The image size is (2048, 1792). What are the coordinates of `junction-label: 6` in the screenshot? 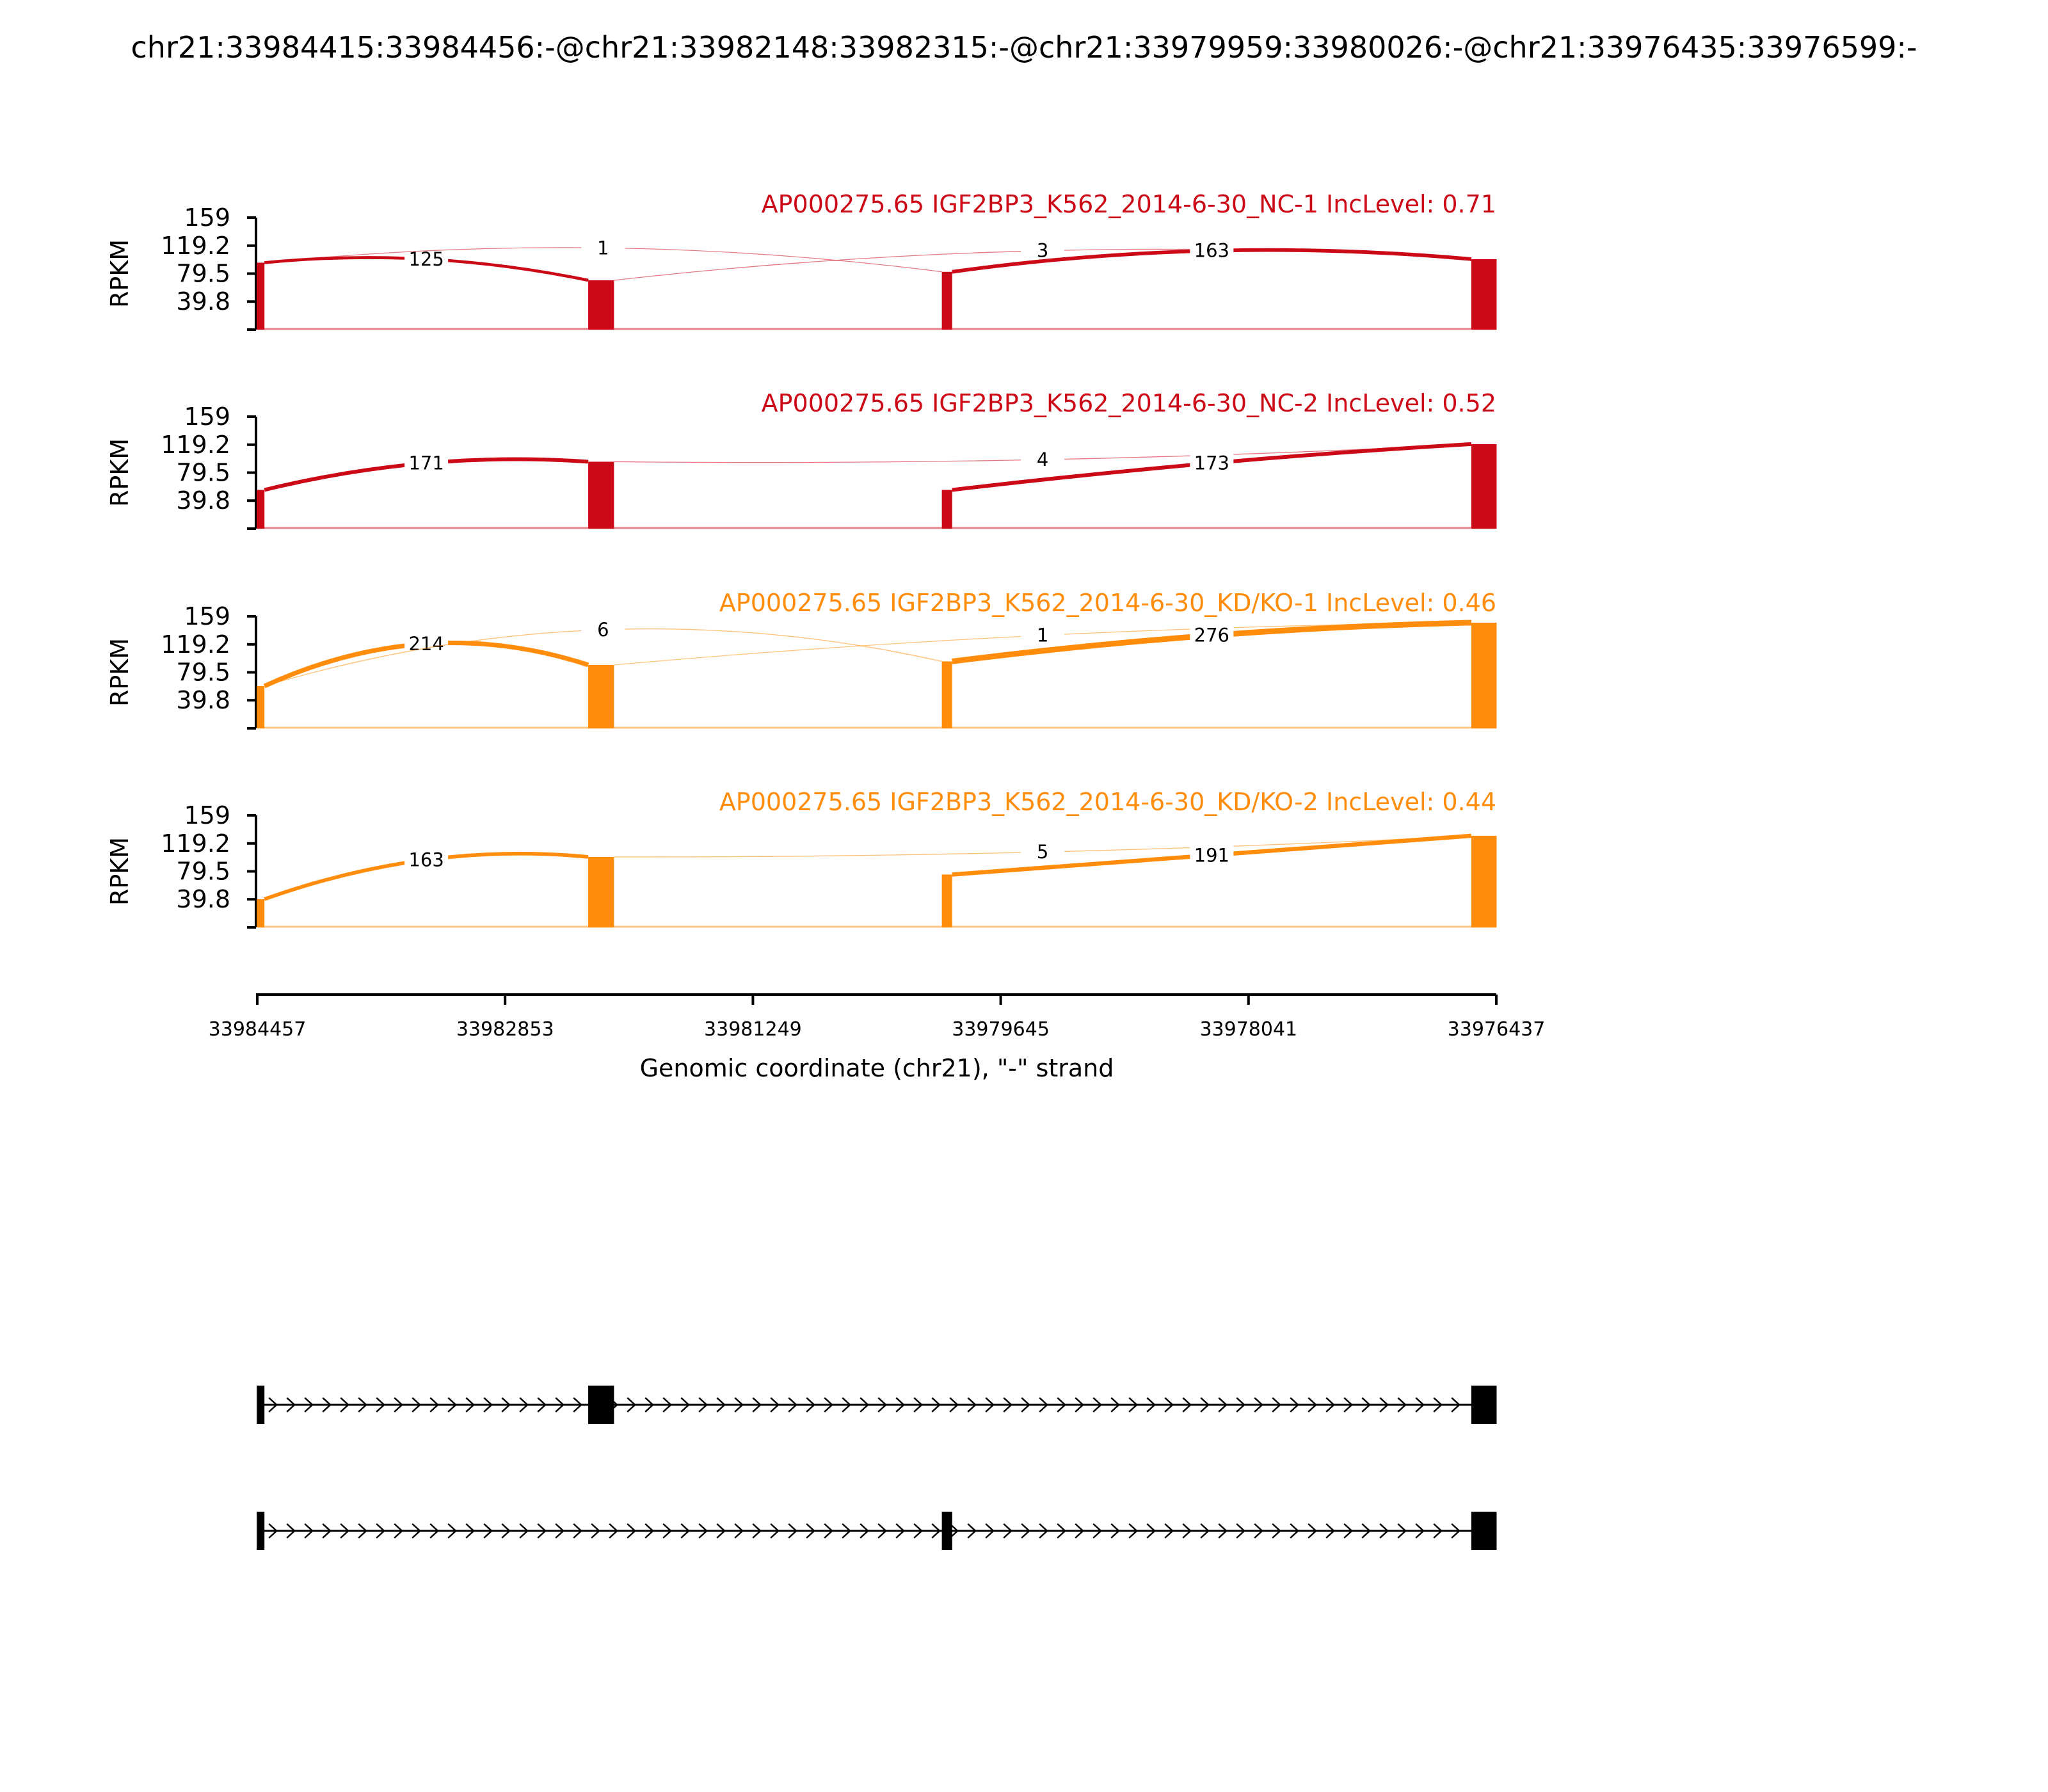 It's located at (603, 630).